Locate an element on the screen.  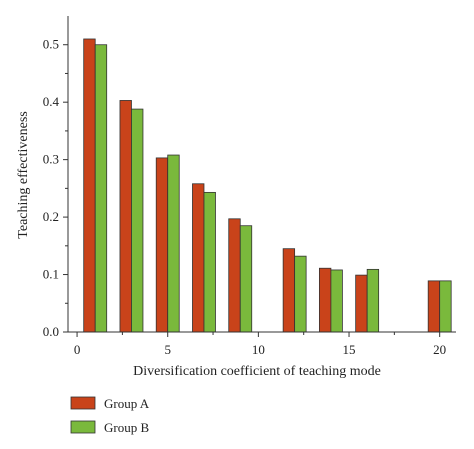
y-tick-label: 0.0 is located at coordinates (51, 331).